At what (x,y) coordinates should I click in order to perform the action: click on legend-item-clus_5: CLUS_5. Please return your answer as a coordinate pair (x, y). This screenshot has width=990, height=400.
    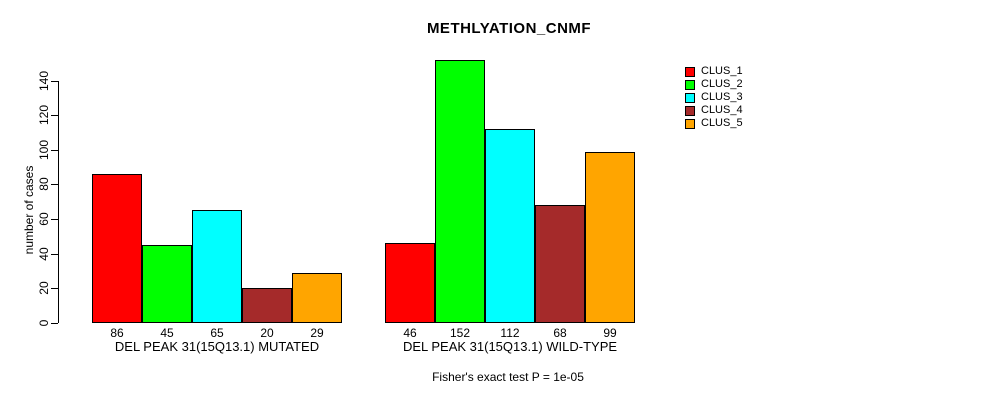
    Looking at the image, I should click on (714, 123).